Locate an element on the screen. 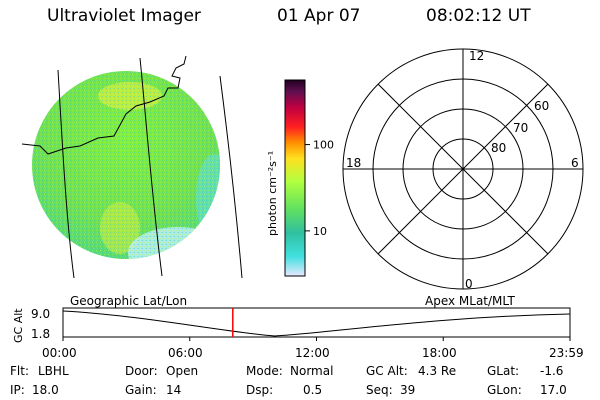  mlat-label-70: 70 is located at coordinates (520, 128).